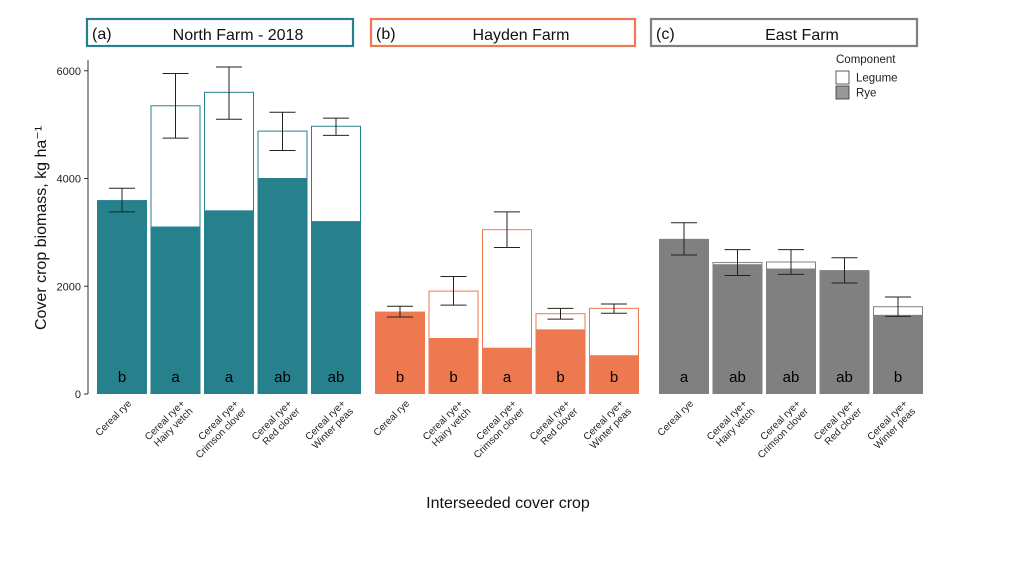 The width and height of the screenshot is (1024, 576). I want to click on legend-label: Rye, so click(866, 94).